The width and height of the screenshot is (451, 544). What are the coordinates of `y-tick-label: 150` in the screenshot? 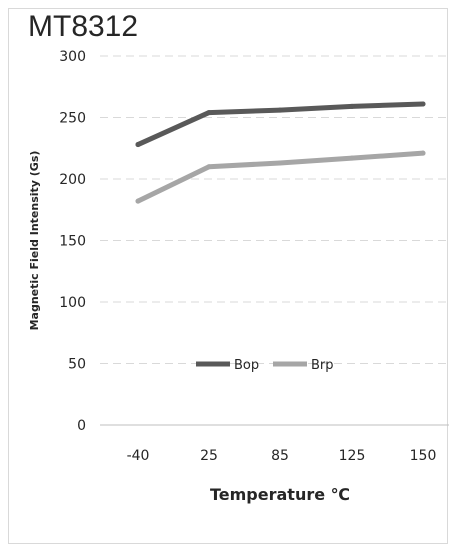 It's located at (72, 242).